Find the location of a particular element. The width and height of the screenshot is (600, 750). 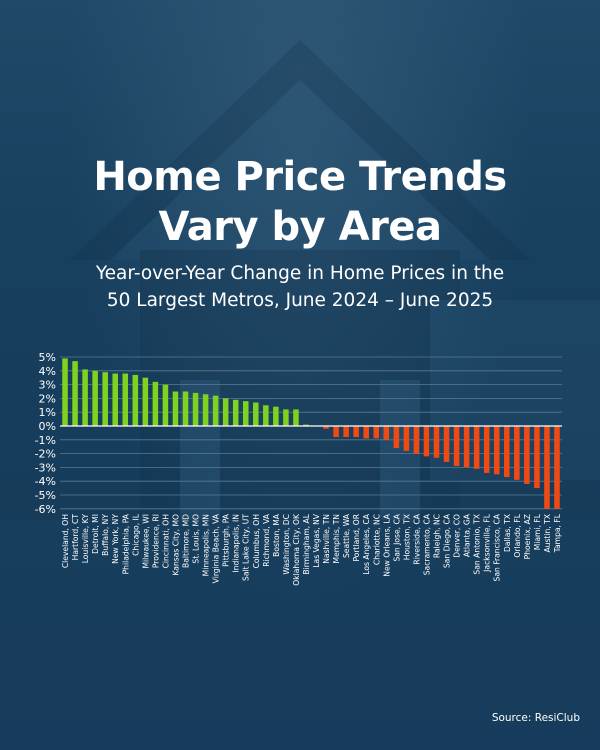

x-tick-label: Phoenix, AZ is located at coordinates (527, 536).